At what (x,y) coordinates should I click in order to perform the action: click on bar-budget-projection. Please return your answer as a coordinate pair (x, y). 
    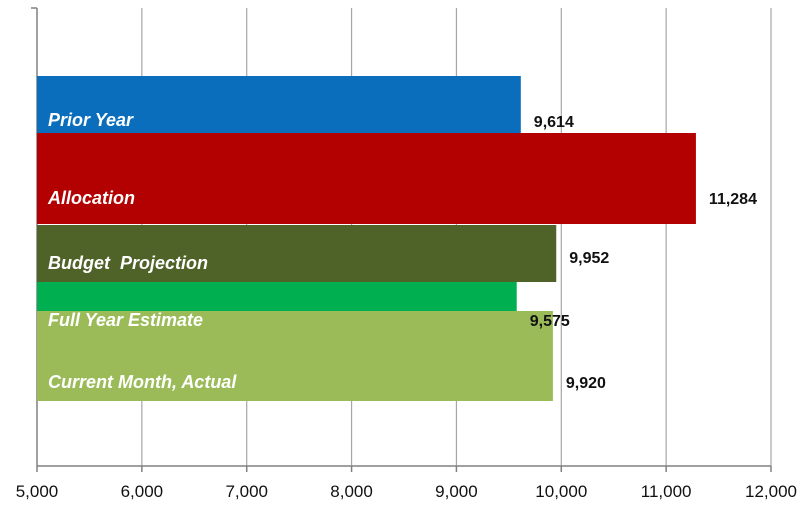
    Looking at the image, I should click on (297, 253).